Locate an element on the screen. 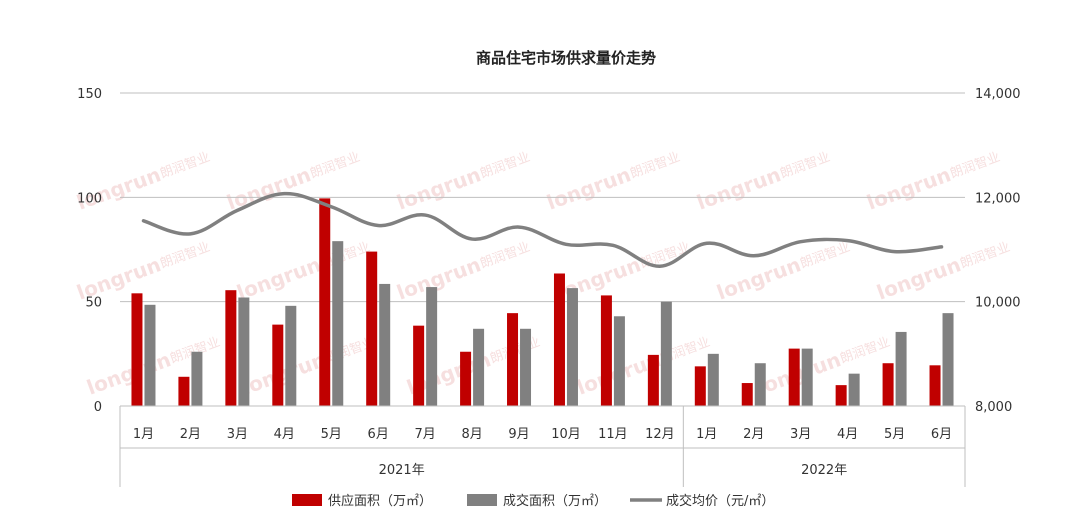 Image resolution: width=1080 pixels, height=523 pixels. y-right-tick-label: 10,000 is located at coordinates (998, 303).